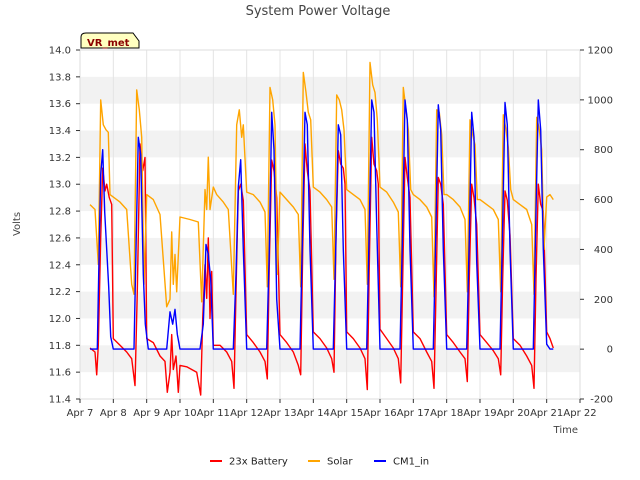  What do you see at coordinates (60, 400) in the screenshot?
I see `left-y-tick-label: 11.4` at bounding box center [60, 400].